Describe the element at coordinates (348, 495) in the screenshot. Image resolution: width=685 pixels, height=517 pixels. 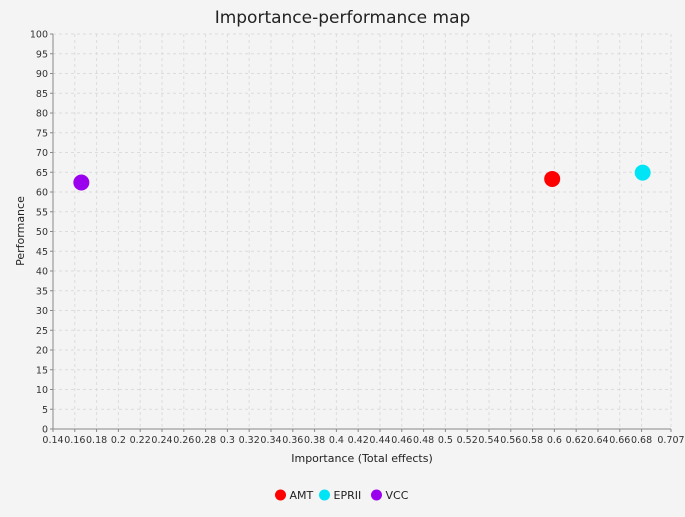
I see `legend-label-eprii: EPRII` at that location.